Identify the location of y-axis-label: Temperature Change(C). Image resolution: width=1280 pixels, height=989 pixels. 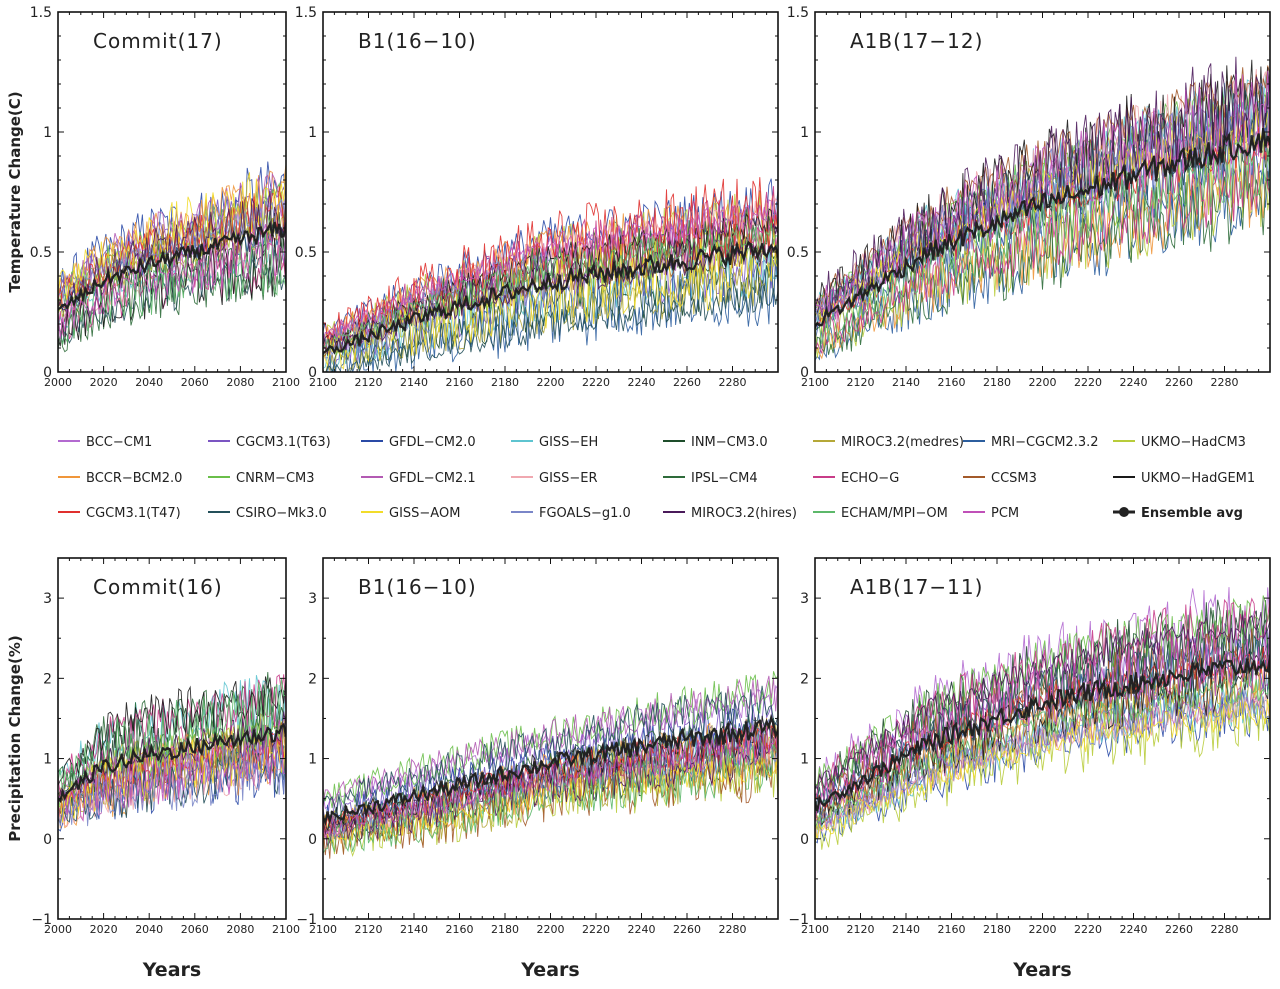
(15, 191).